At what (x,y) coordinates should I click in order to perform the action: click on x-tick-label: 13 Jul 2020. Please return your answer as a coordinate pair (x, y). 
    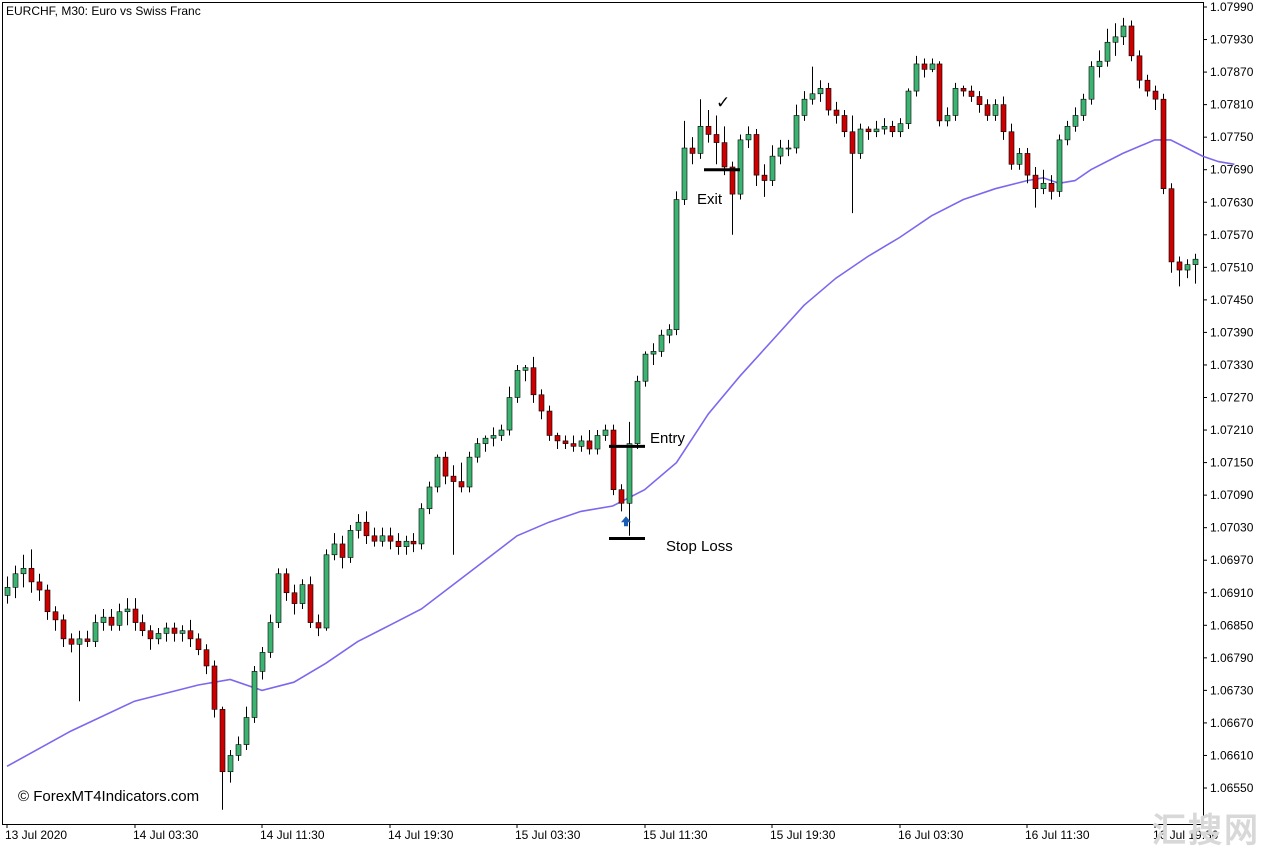
    Looking at the image, I should click on (36, 835).